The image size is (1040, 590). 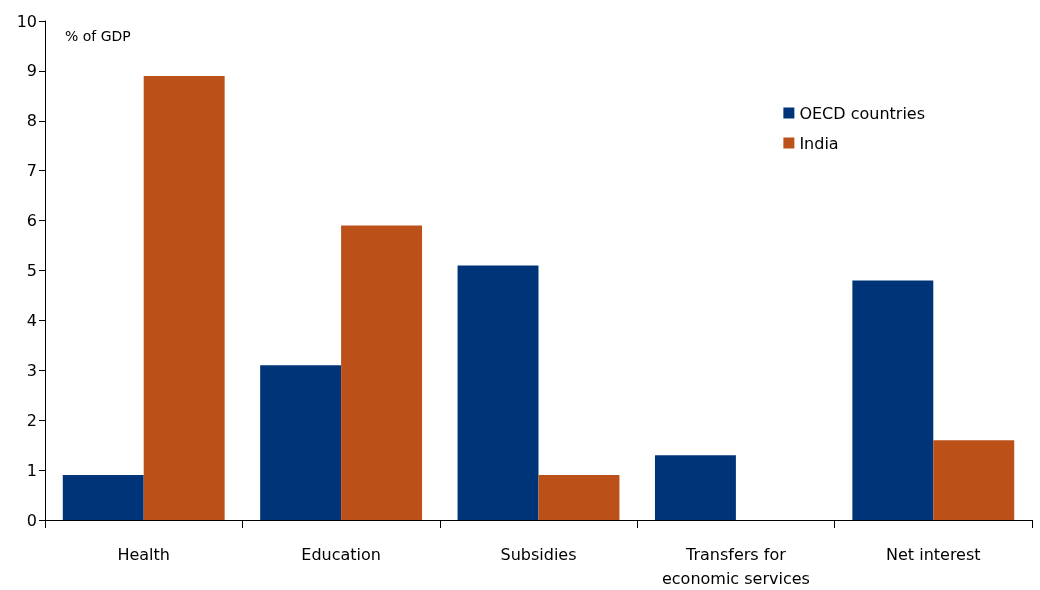 What do you see at coordinates (31, 470) in the screenshot?
I see `y-tick-label: 1` at bounding box center [31, 470].